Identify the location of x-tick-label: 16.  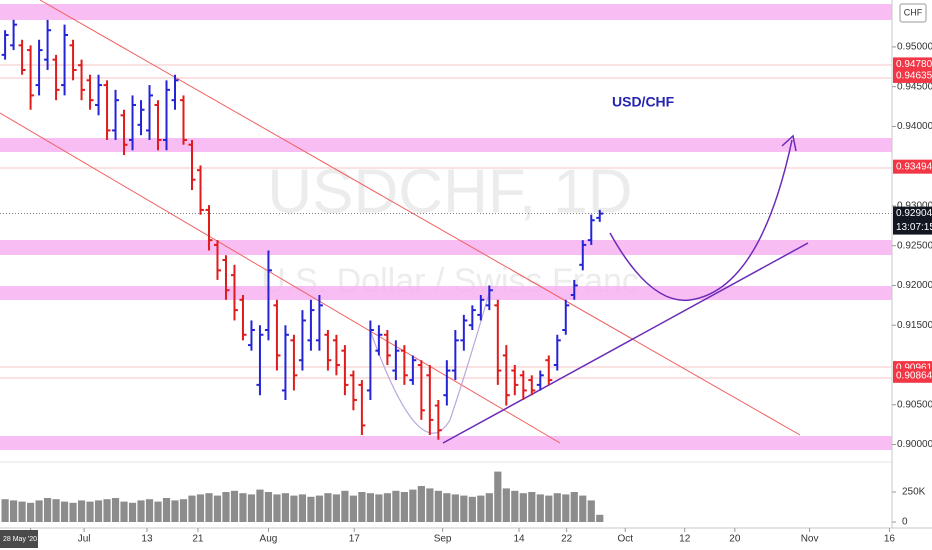
(890, 539).